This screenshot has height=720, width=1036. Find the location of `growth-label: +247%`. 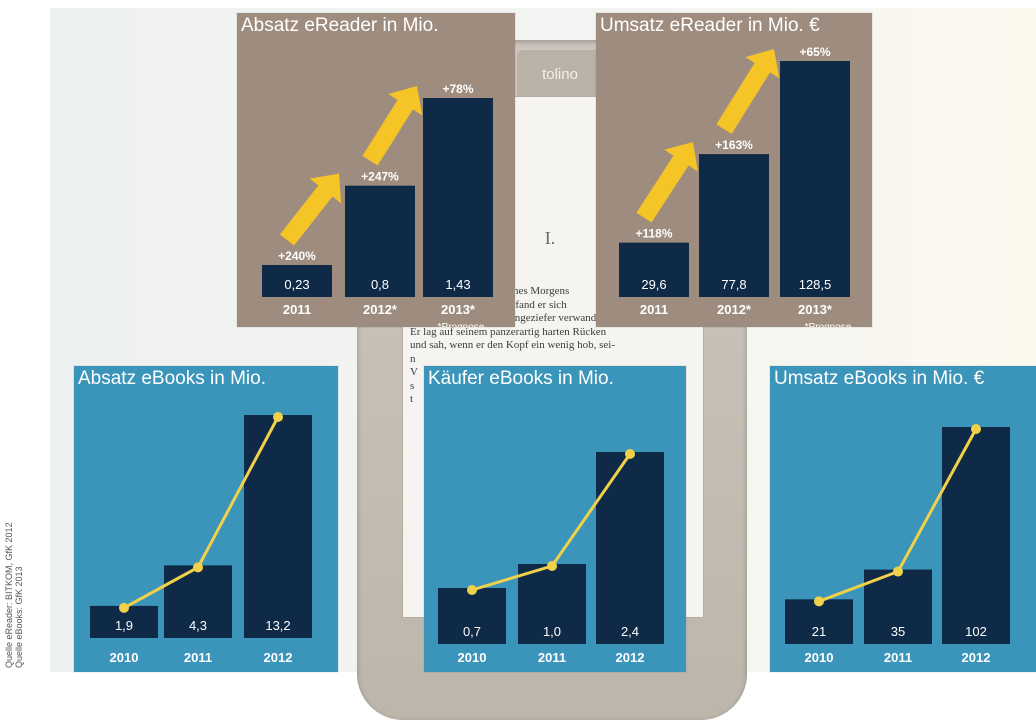

growth-label: +247% is located at coordinates (380, 177).